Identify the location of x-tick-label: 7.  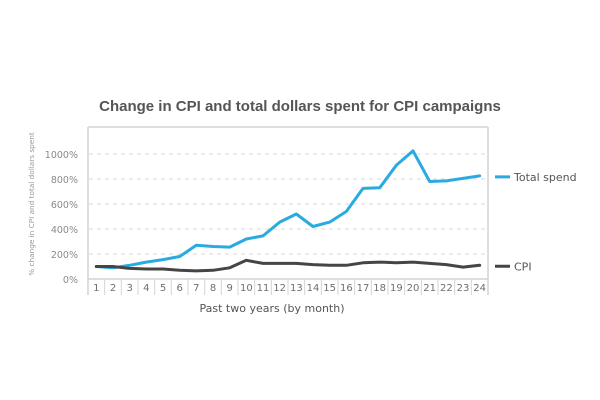
(196, 288).